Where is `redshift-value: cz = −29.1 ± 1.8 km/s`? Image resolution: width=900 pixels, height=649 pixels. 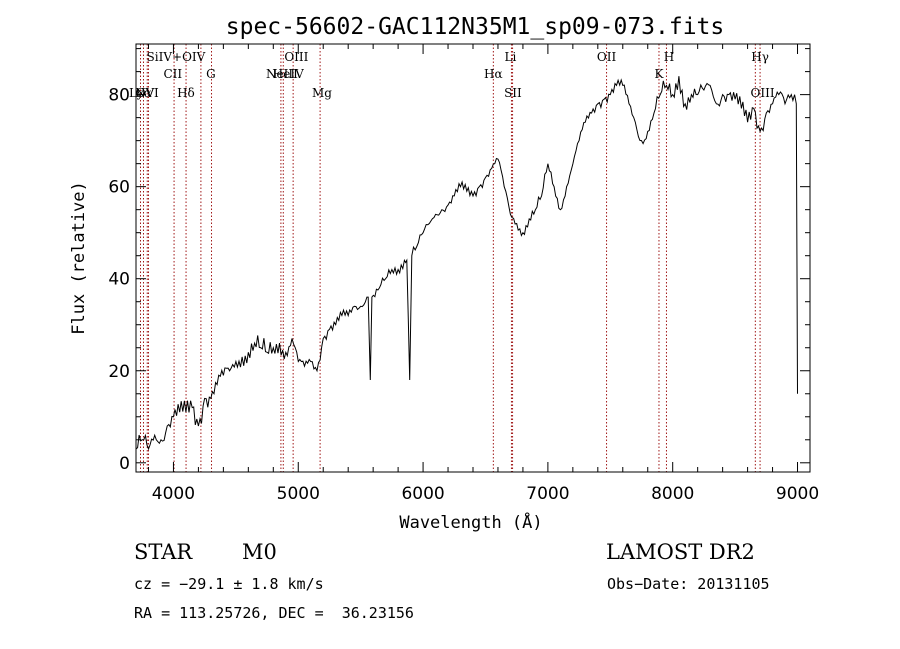
redshift-value: cz = −29.1 ± 1.8 km/s is located at coordinates (229, 584).